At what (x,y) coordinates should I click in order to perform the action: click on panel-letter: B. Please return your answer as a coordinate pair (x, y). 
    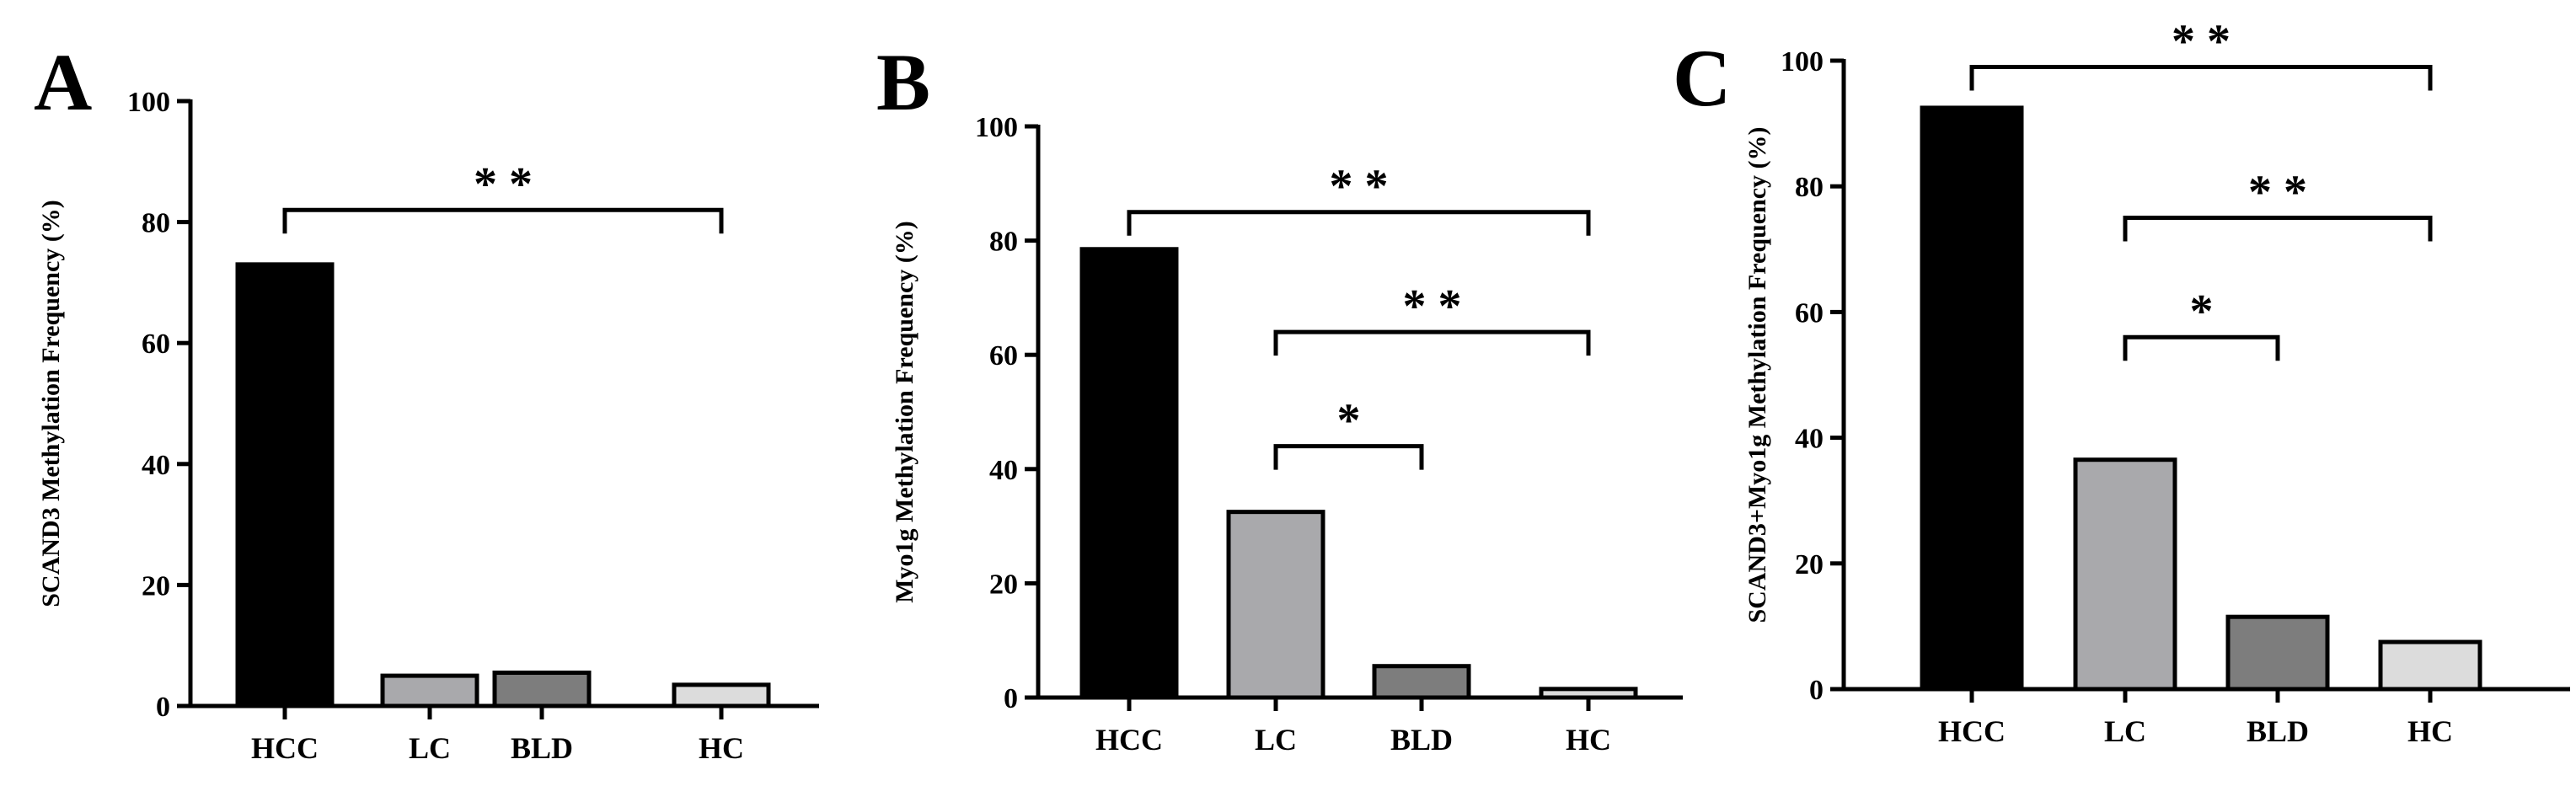
    Looking at the image, I should click on (903, 82).